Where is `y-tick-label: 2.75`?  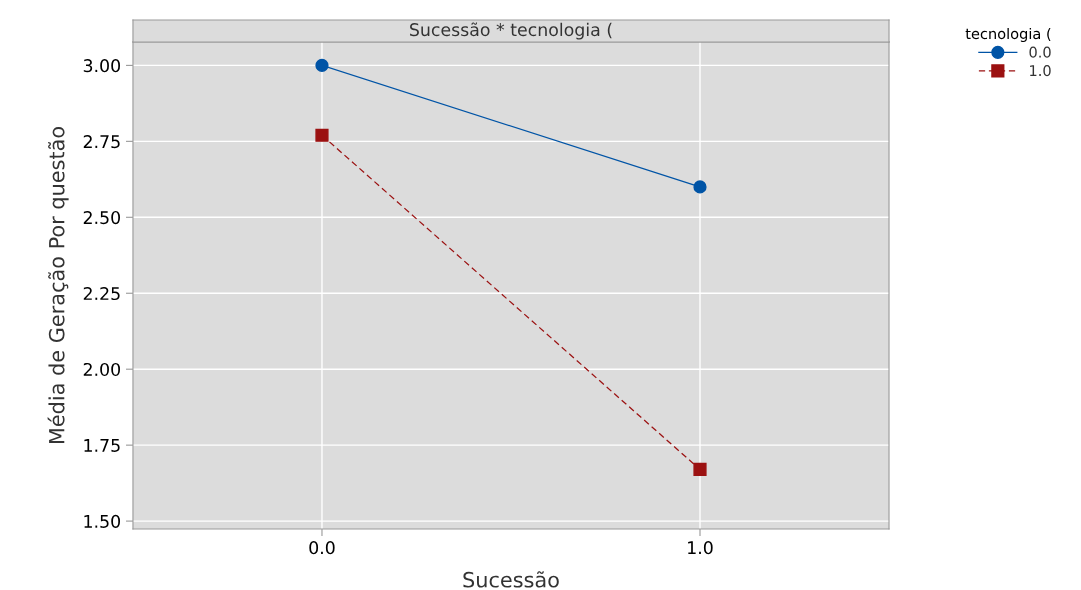
y-tick-label: 2.75 is located at coordinates (101, 142).